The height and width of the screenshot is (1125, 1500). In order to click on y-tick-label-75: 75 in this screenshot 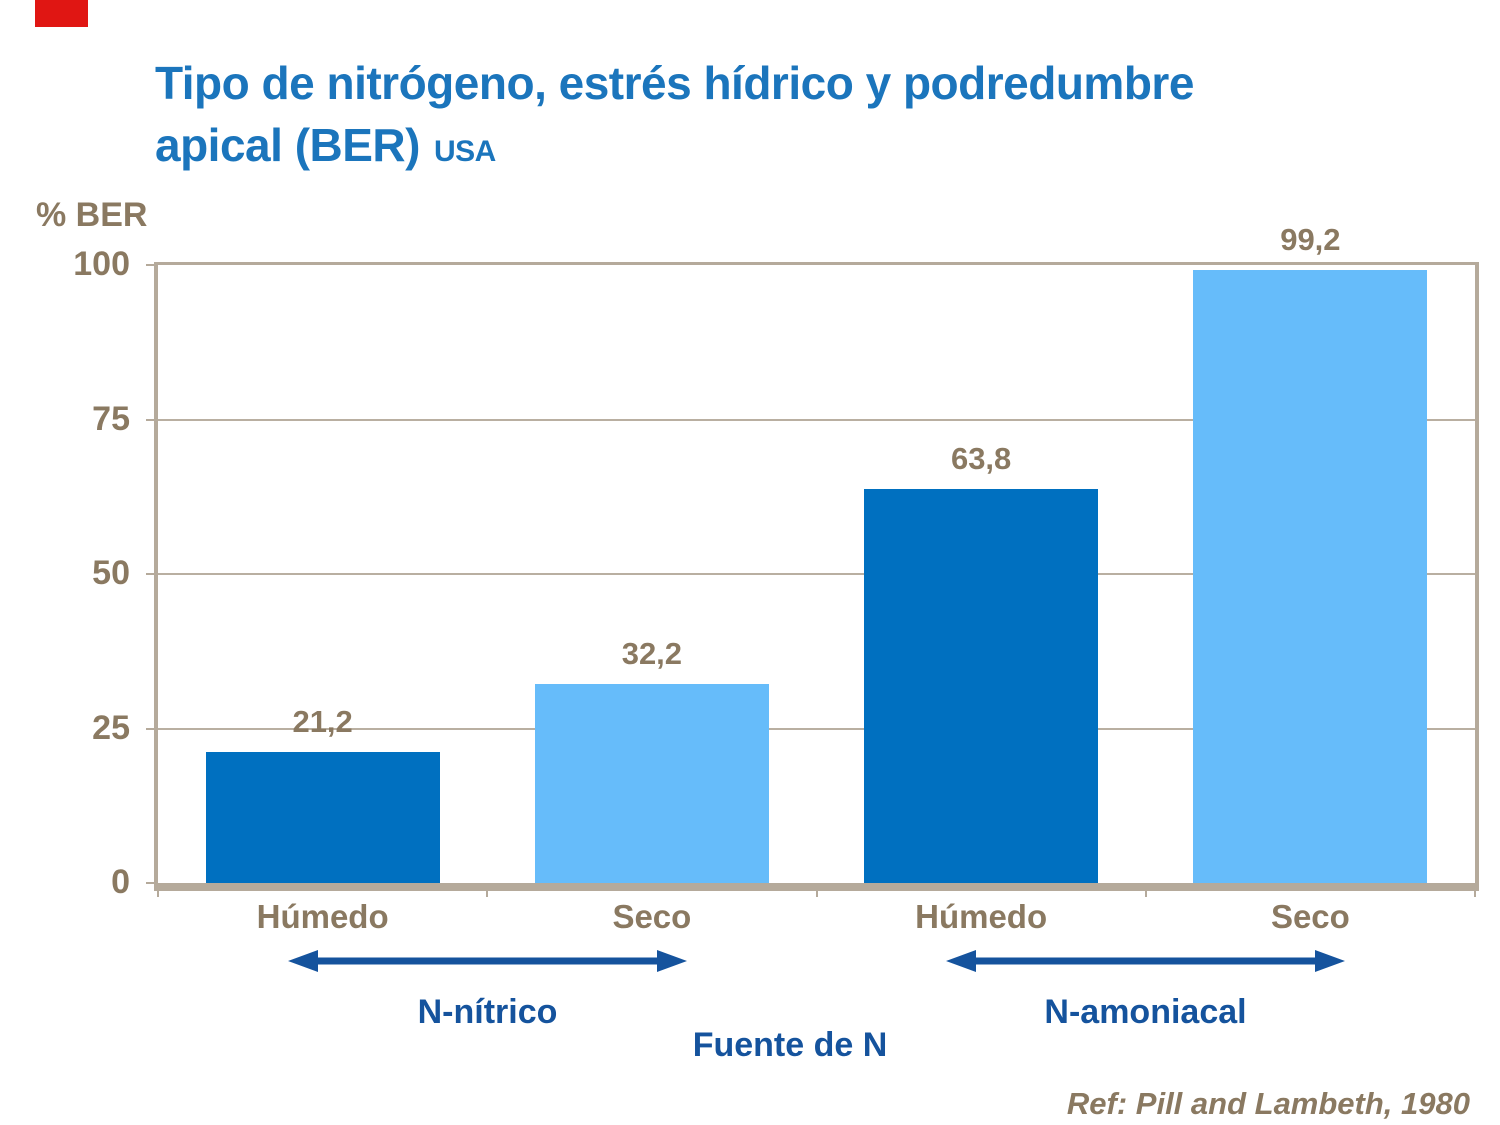, I will do `click(111, 418)`.